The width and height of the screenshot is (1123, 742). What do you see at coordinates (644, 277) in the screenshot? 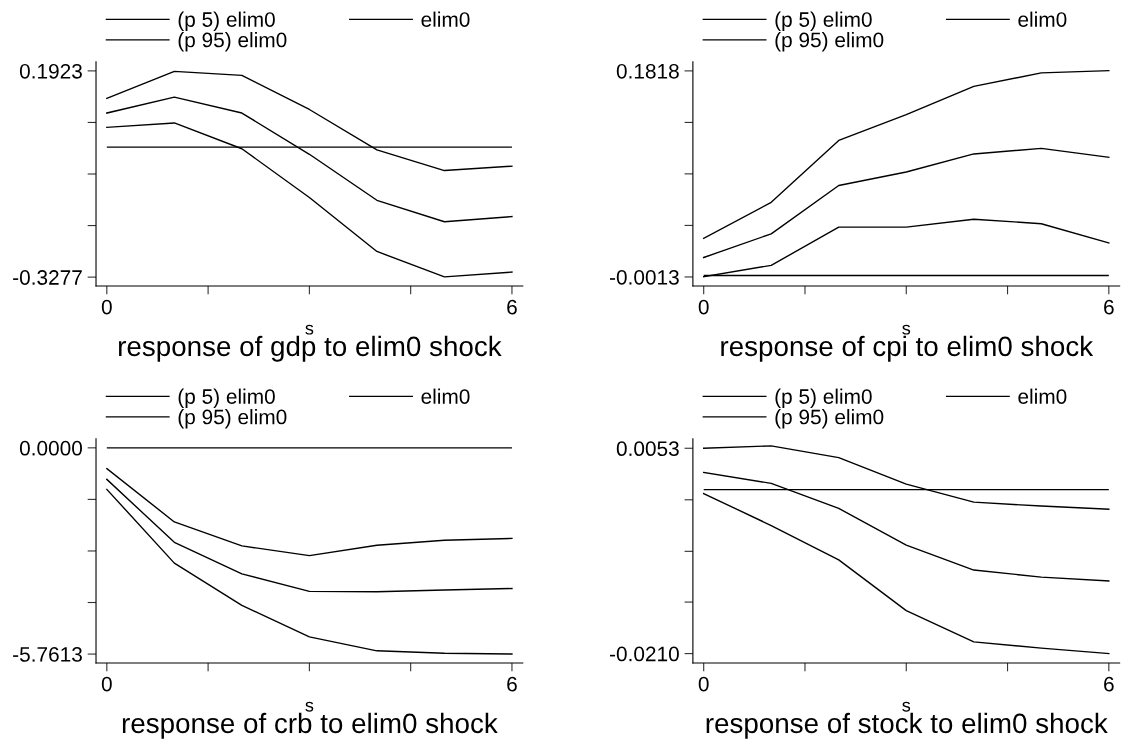
I see `y-tick-label: -0.0013` at bounding box center [644, 277].